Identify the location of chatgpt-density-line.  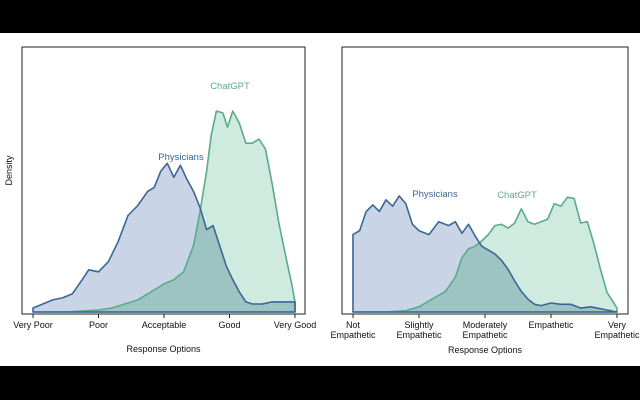
(485, 254).